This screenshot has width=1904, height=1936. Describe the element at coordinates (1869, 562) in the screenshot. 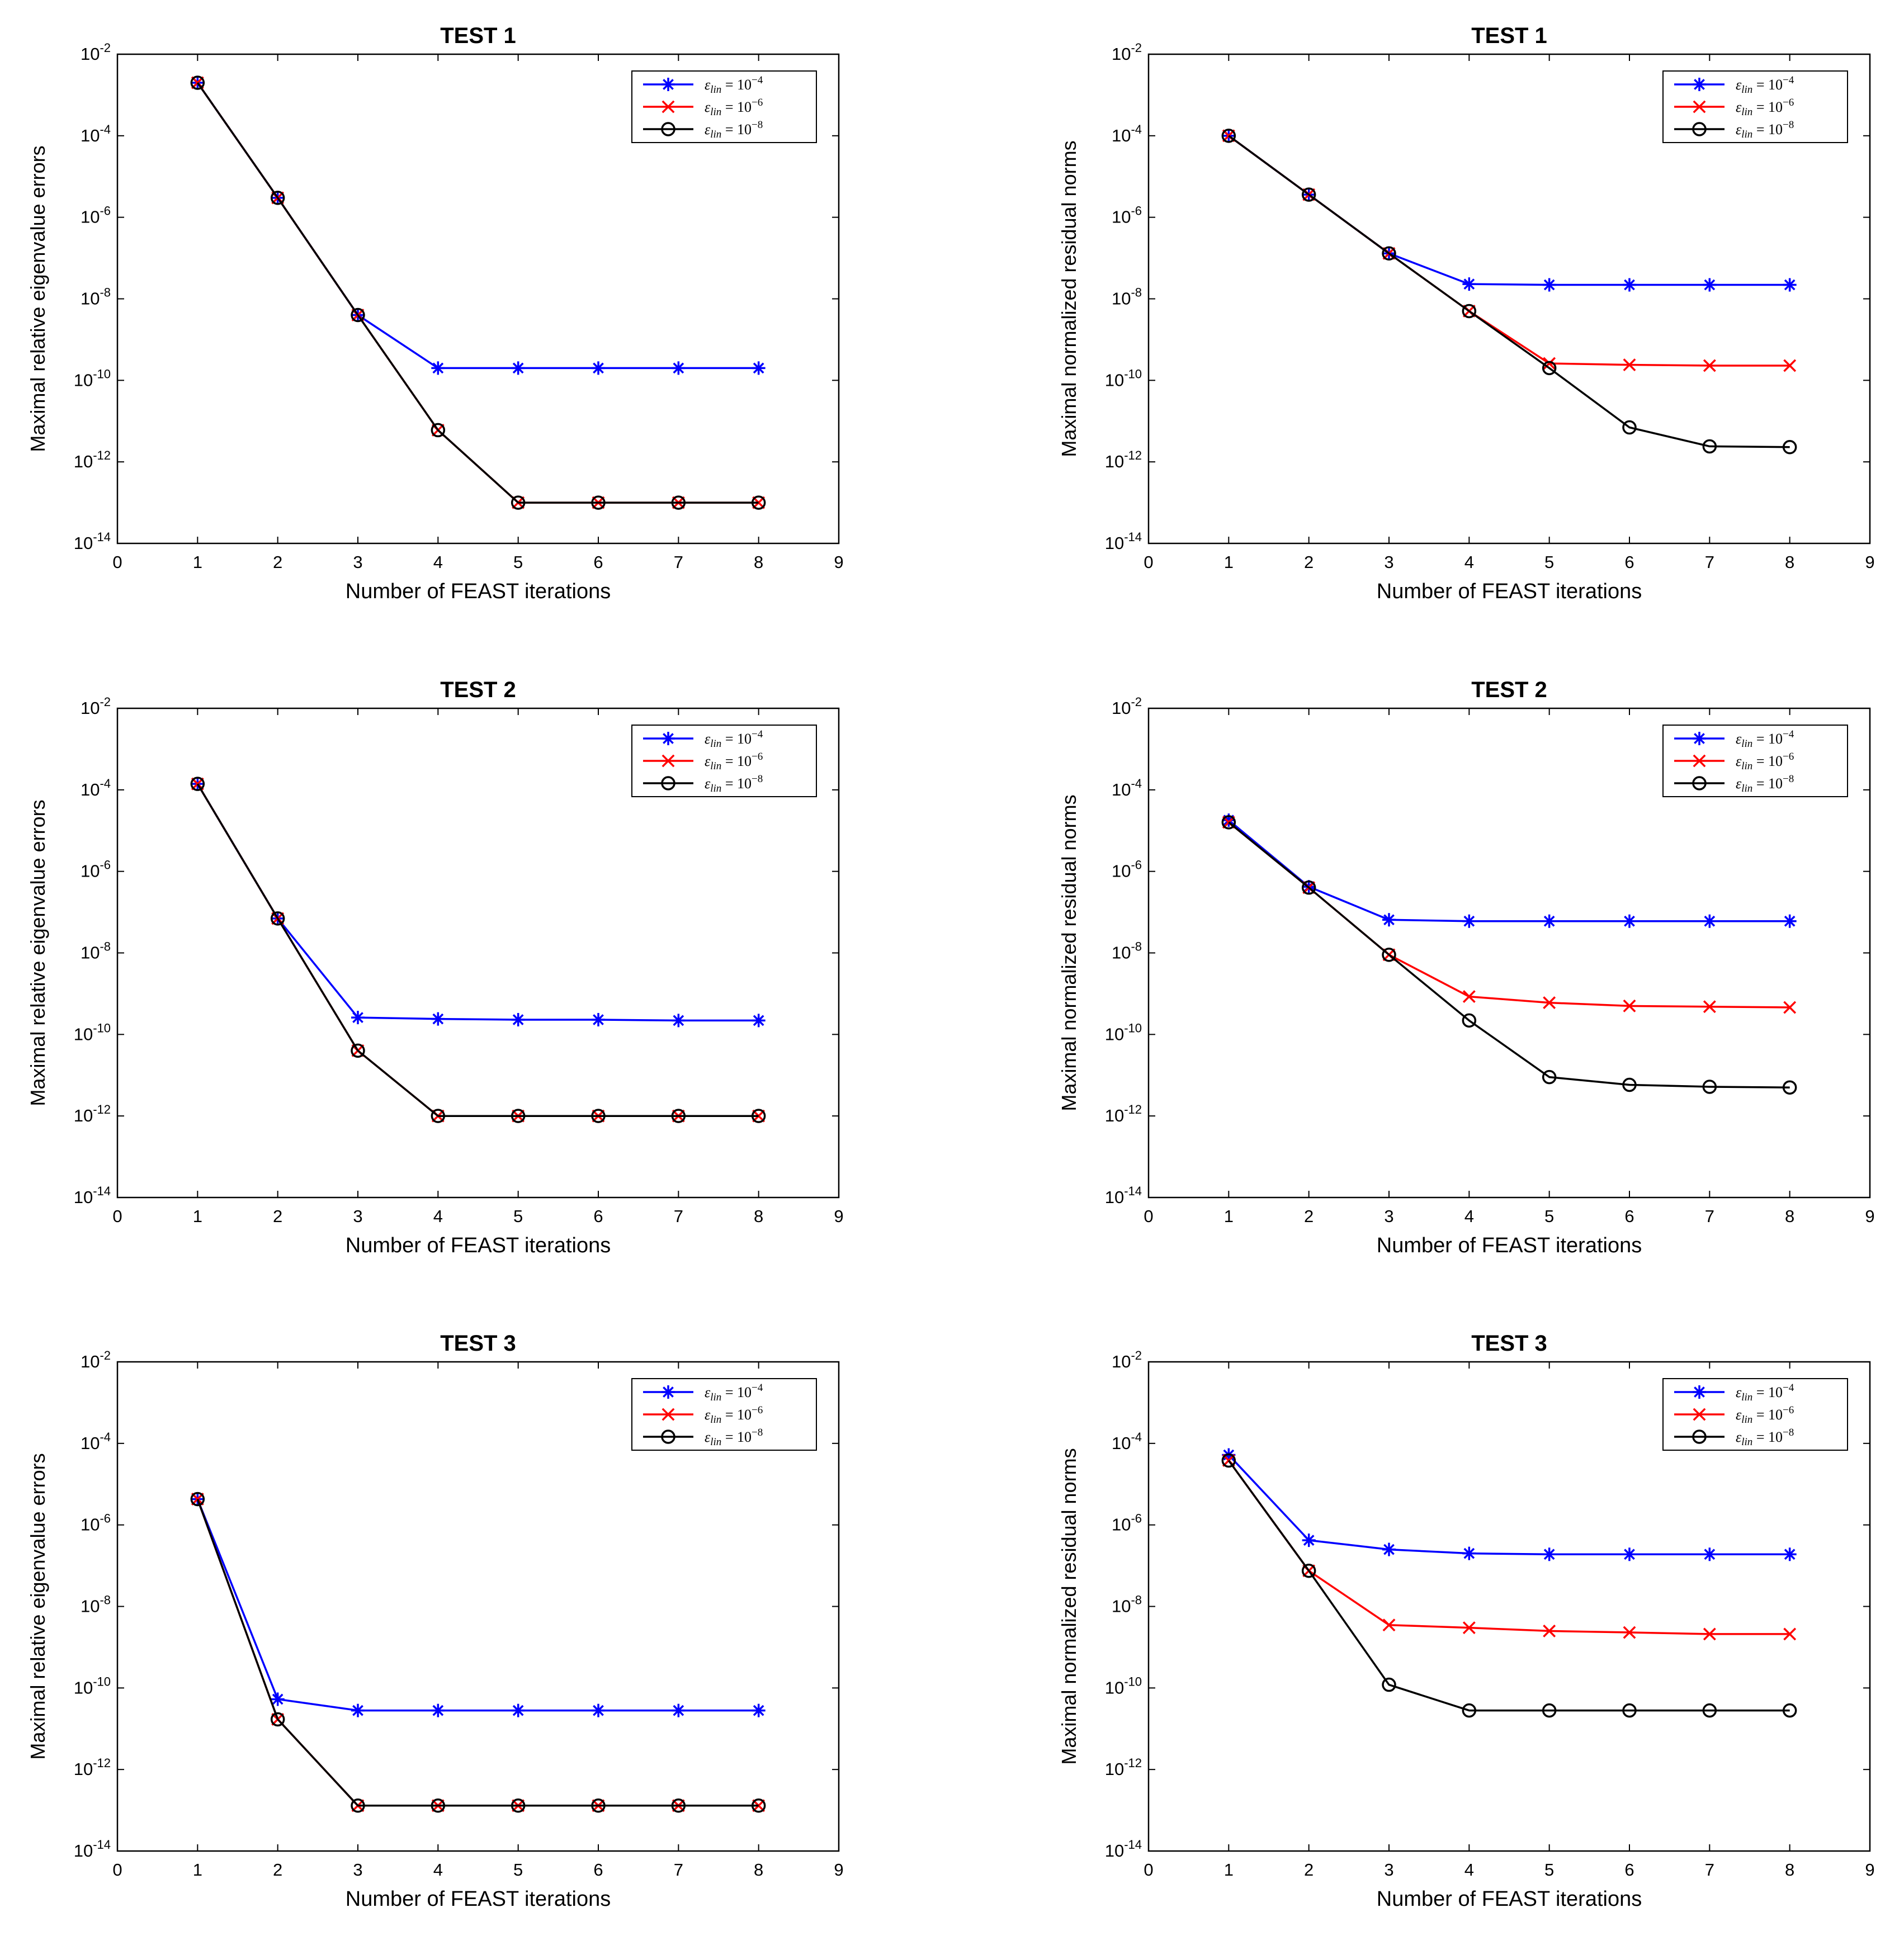

I see `x-tick-label: 9` at that location.